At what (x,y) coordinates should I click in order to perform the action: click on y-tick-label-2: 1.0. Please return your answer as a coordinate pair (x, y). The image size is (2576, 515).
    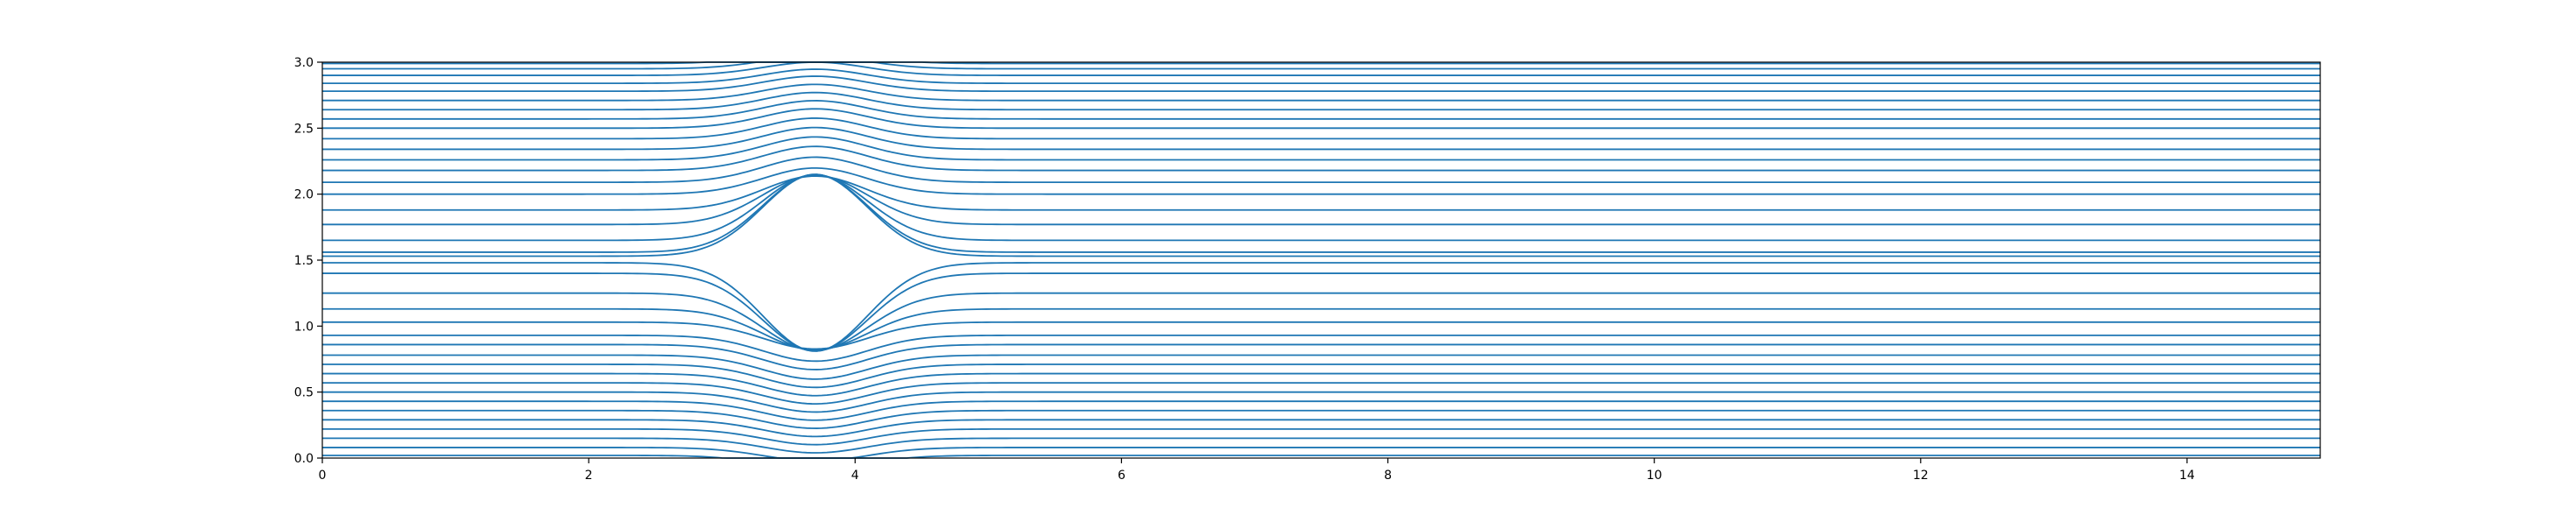
    Looking at the image, I should click on (304, 327).